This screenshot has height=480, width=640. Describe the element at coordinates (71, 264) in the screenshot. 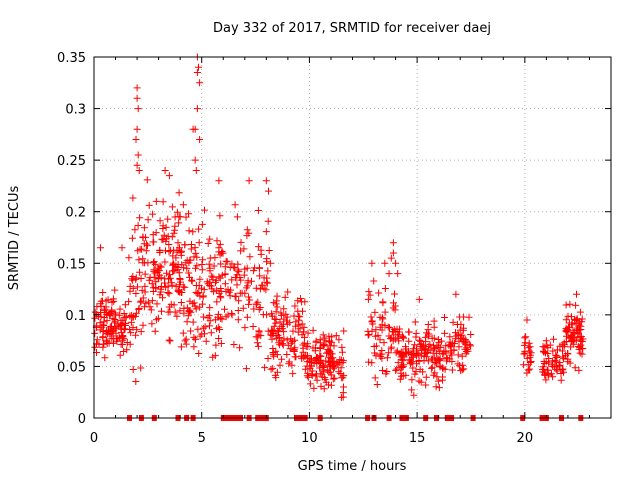

I see `y-tick-label: 0.15` at that location.